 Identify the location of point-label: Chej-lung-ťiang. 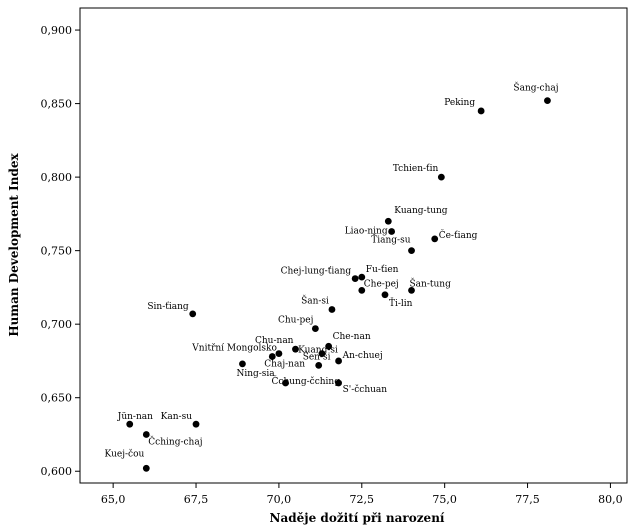
(316, 271).